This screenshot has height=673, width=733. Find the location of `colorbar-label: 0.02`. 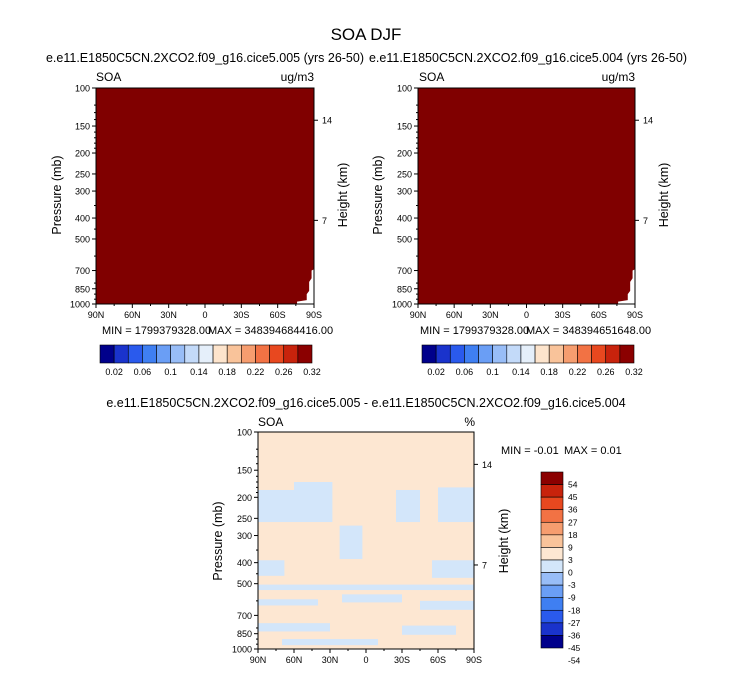

colorbar-label: 0.02 is located at coordinates (436, 372).